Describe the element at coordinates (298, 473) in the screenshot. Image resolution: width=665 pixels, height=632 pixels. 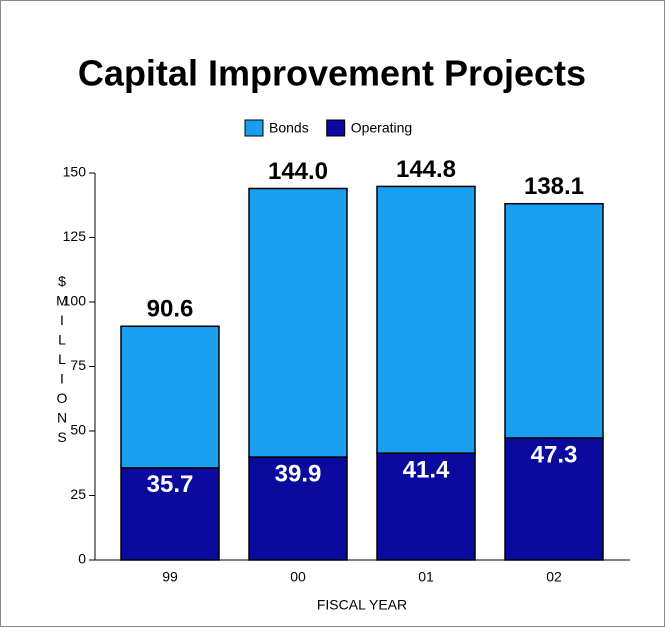
I see `data-label: 39.9` at that location.